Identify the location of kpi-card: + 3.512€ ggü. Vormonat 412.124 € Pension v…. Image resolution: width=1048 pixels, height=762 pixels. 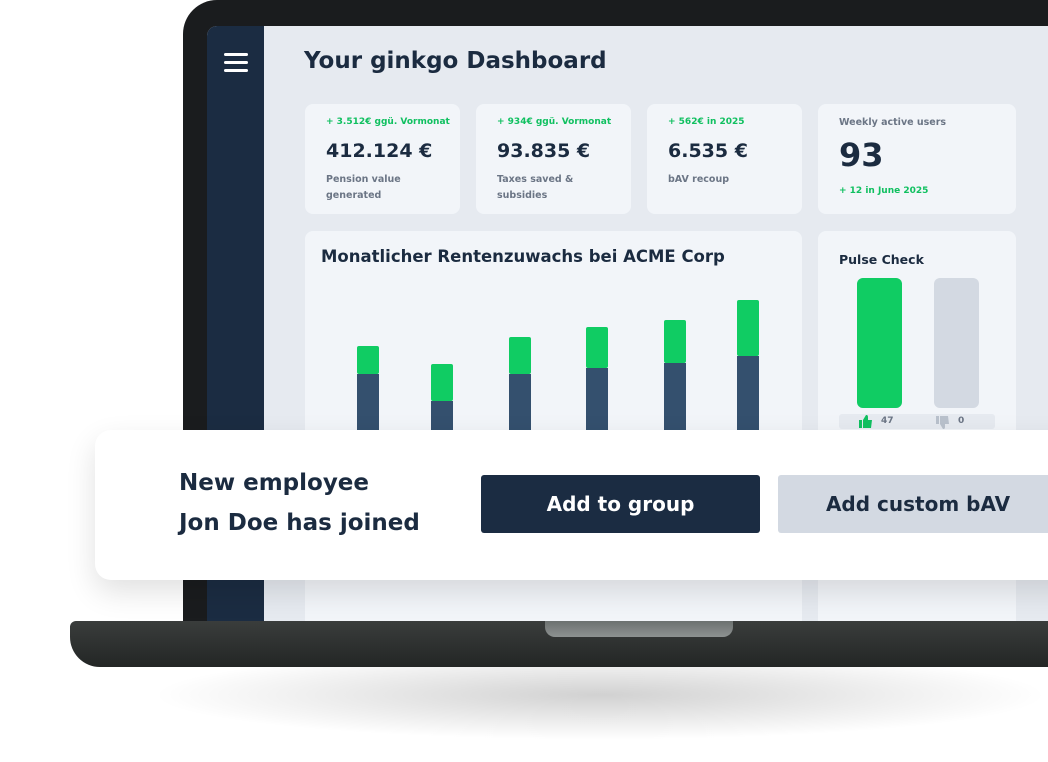
(382, 159).